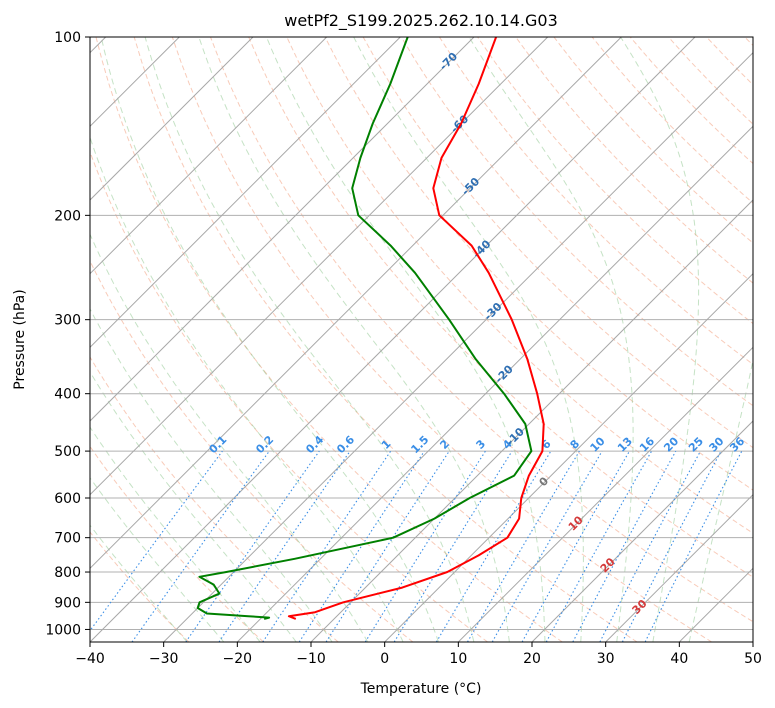  Describe the element at coordinates (67, 38) in the screenshot. I see `y-tick-label: 100` at that location.